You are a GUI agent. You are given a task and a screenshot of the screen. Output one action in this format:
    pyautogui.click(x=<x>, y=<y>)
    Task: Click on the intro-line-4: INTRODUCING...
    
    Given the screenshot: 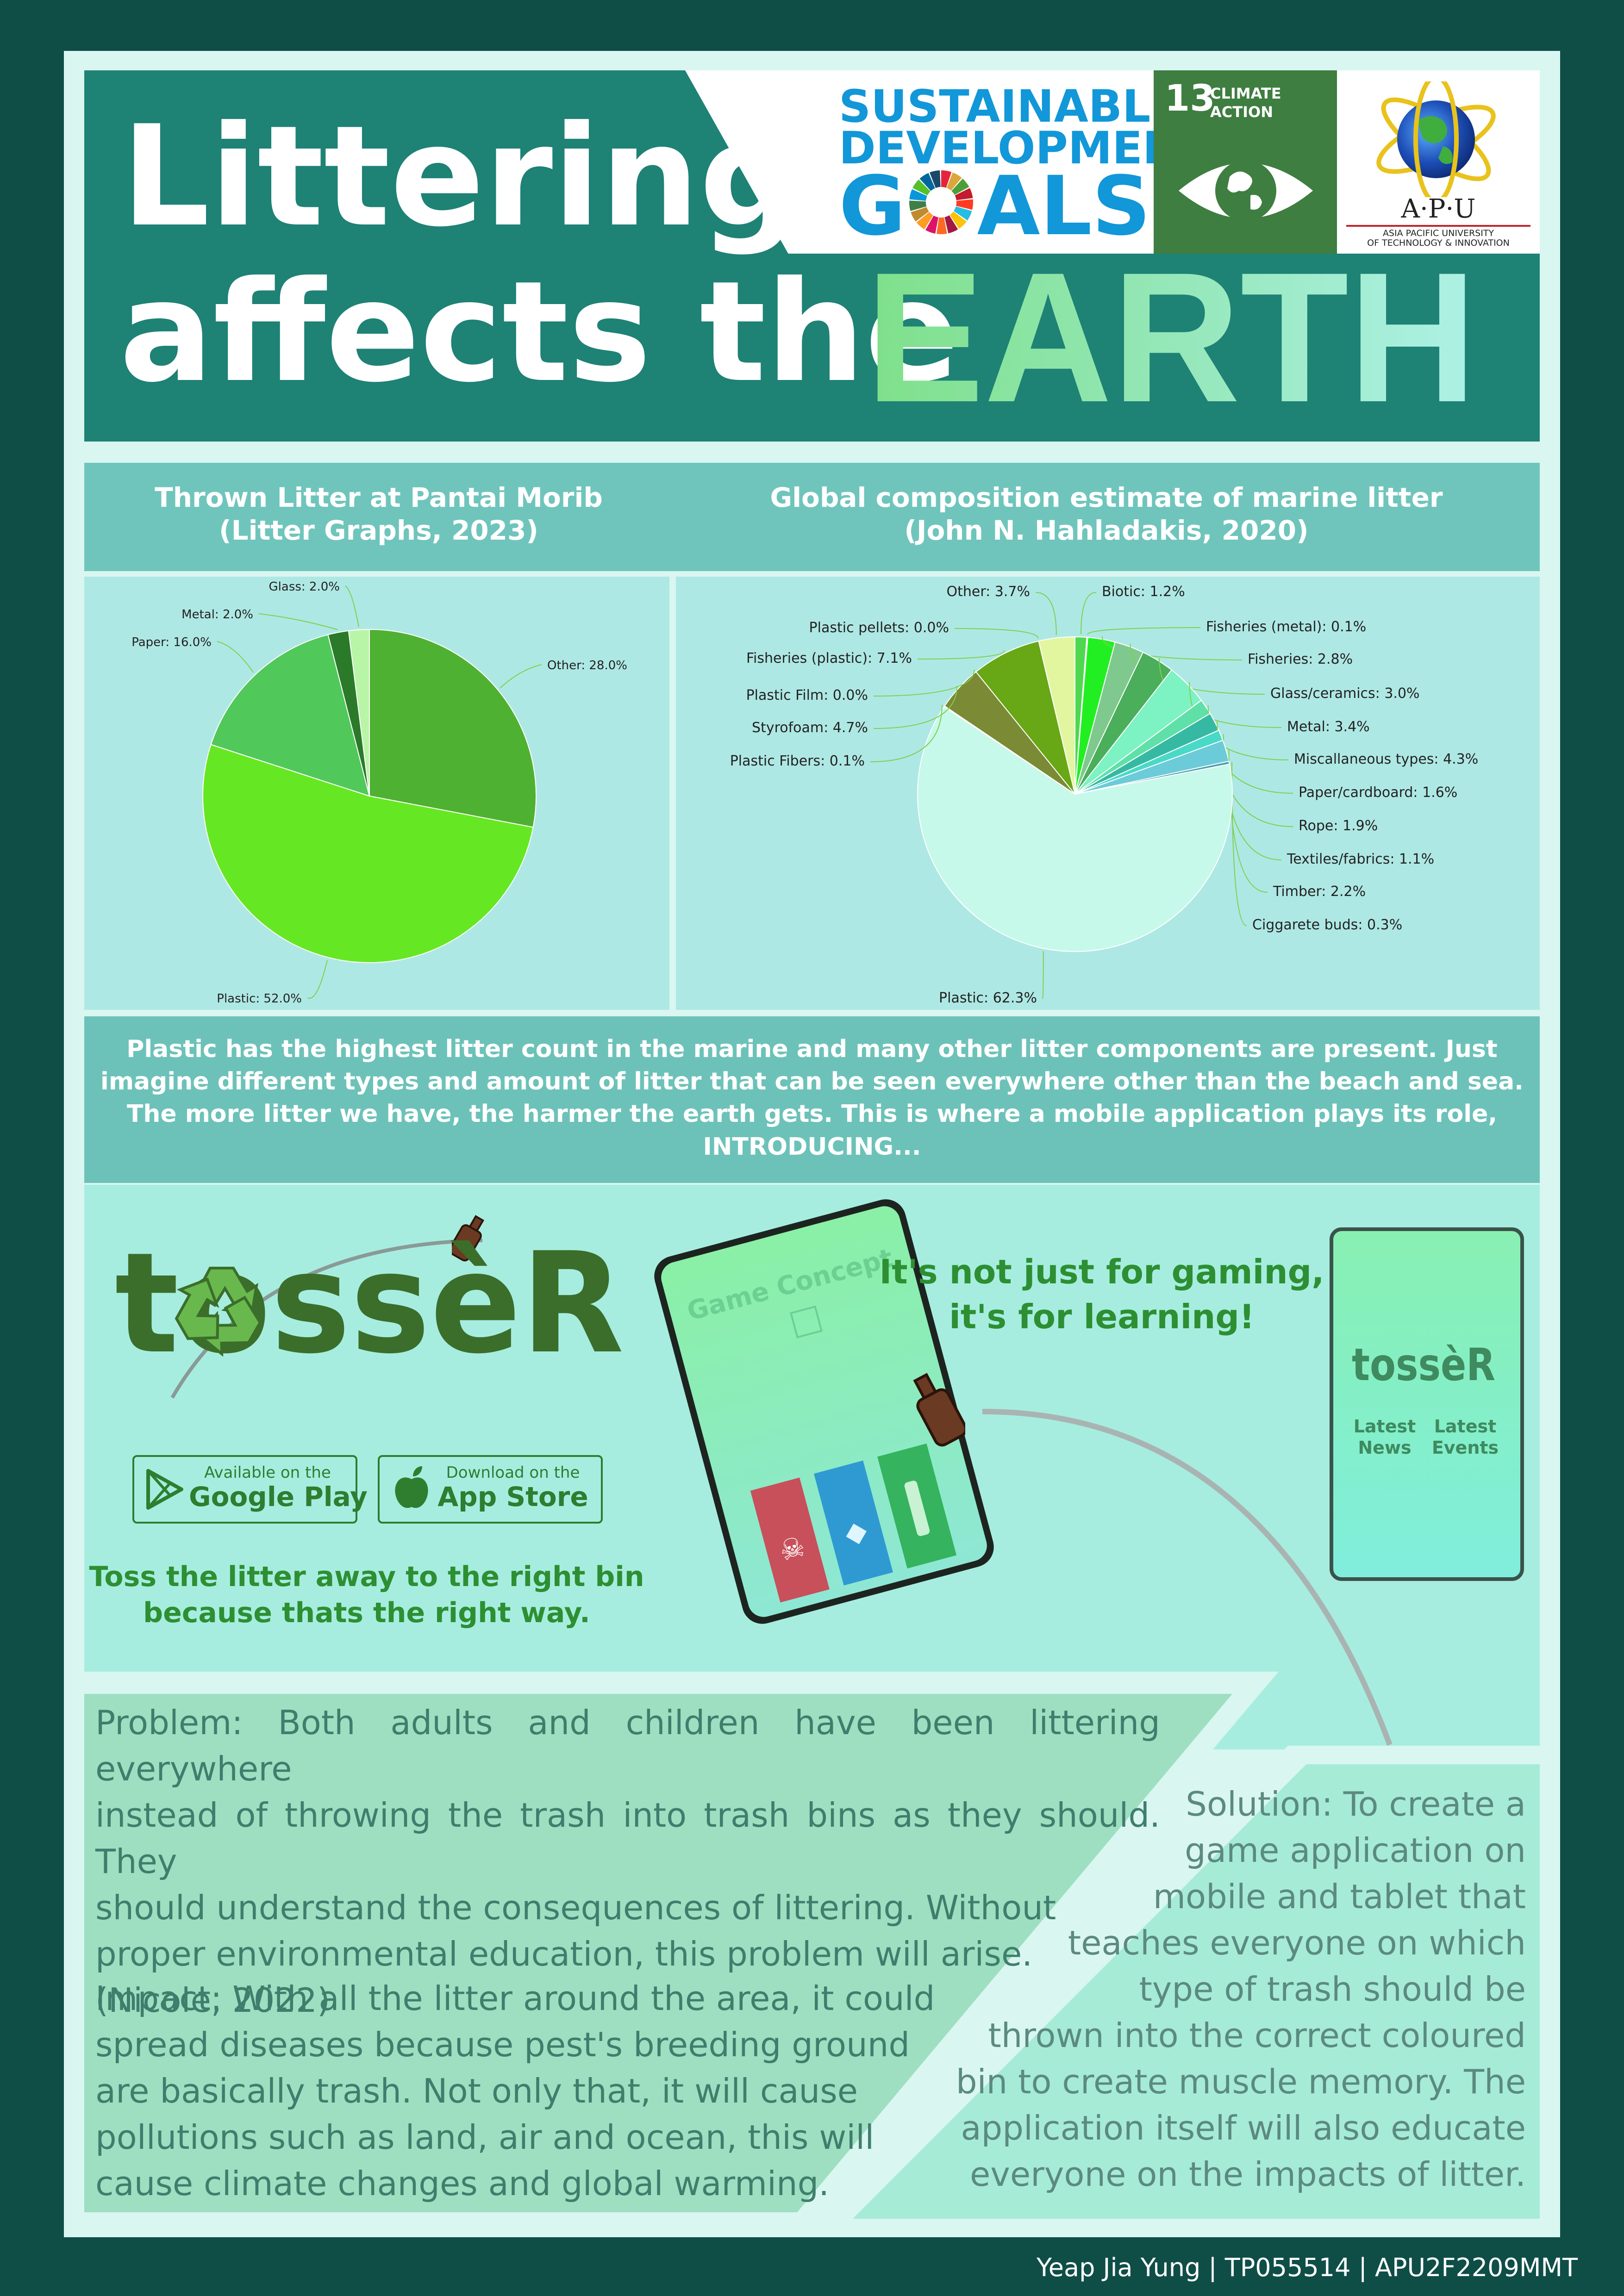 What is the action you would take?
    pyautogui.click(x=812, y=1146)
    